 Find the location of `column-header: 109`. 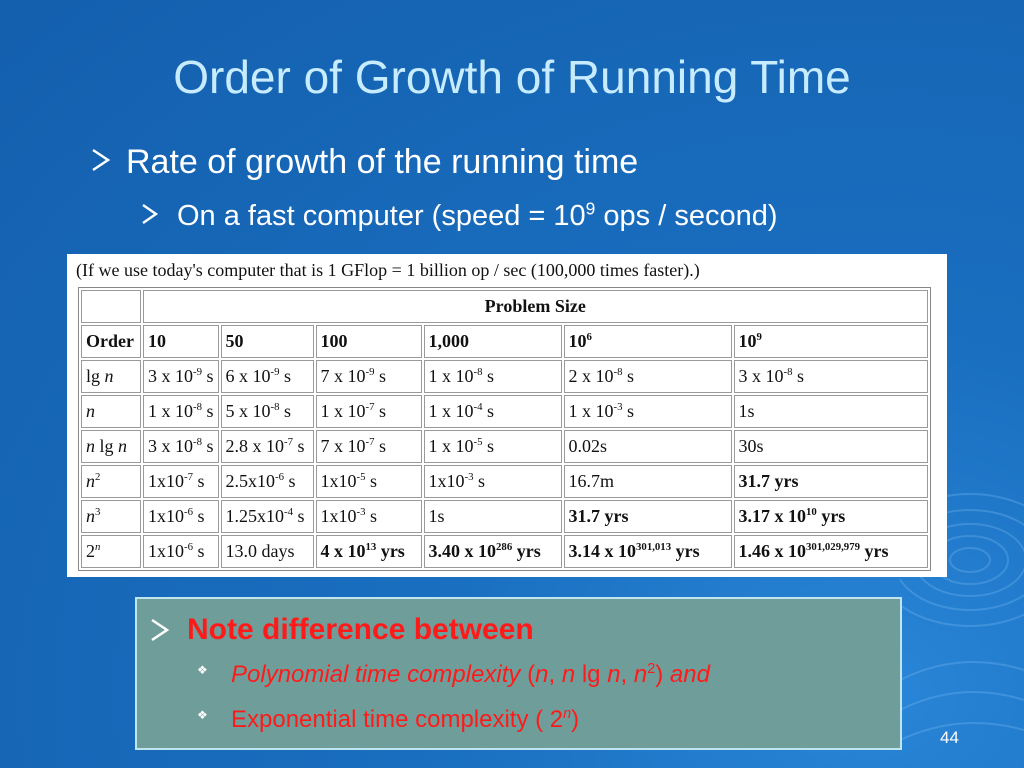

column-header: 109 is located at coordinates (830, 341).